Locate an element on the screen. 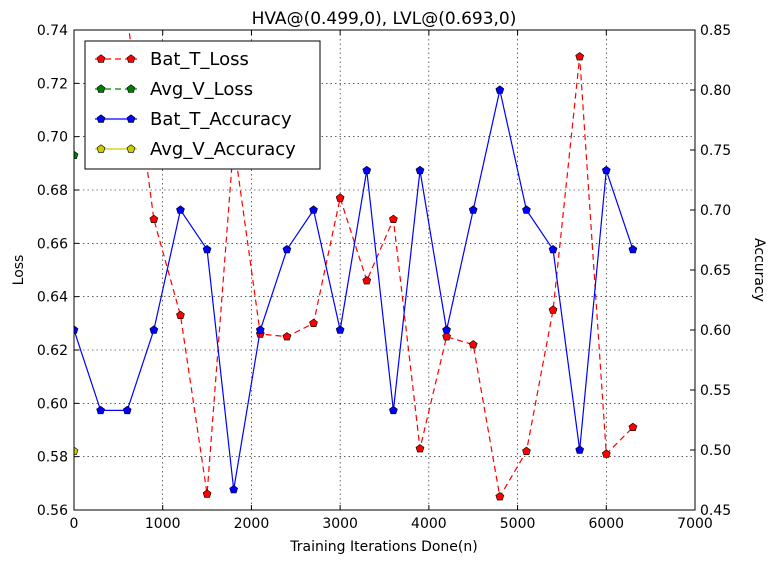 The image size is (769, 568). x-tick-label: 7000 is located at coordinates (695, 524).